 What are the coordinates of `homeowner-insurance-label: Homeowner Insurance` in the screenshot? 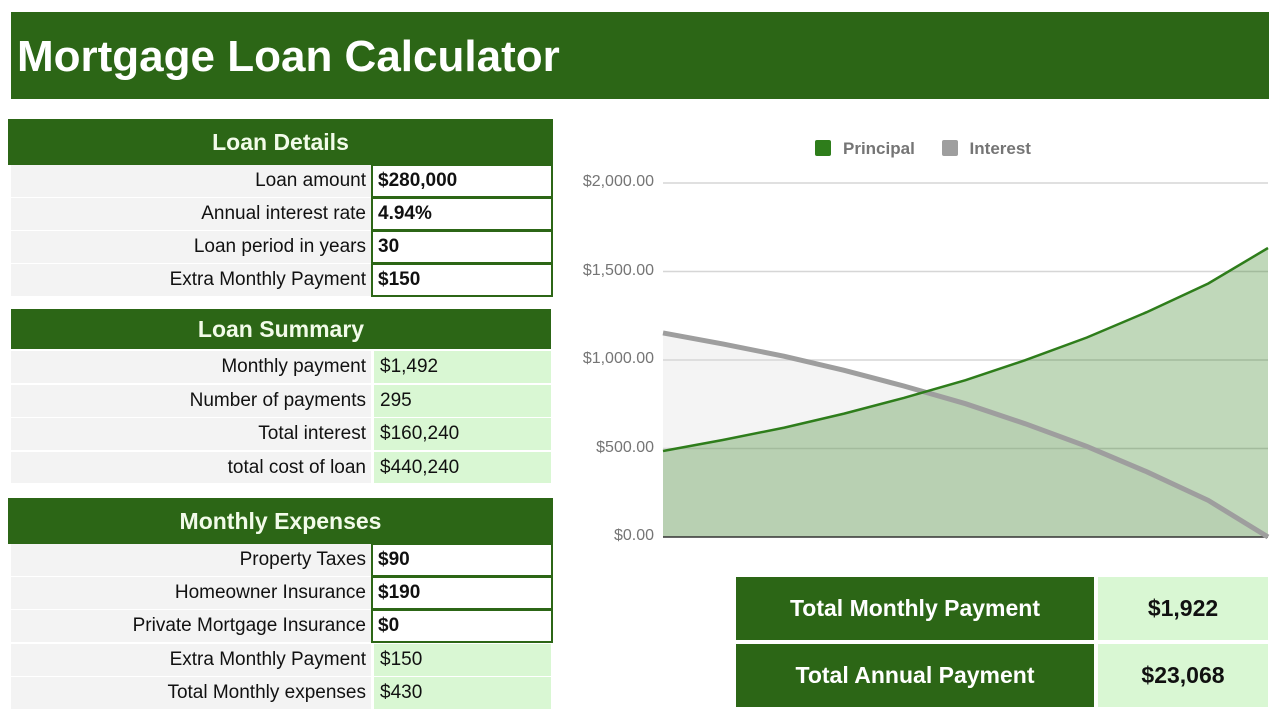 It's located at (191, 593).